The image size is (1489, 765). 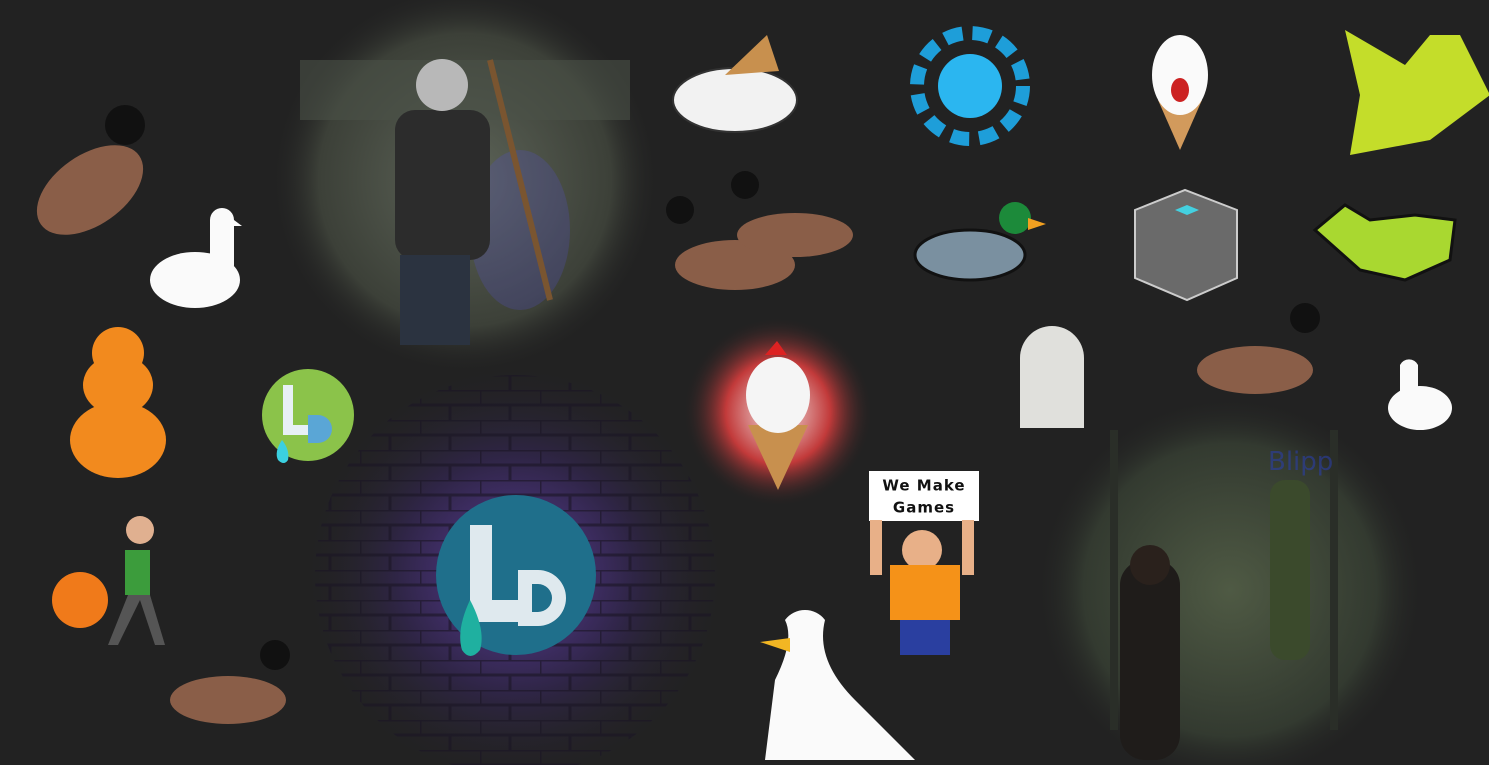 I want to click on green-bird-sitting, so click(x=1384, y=242).